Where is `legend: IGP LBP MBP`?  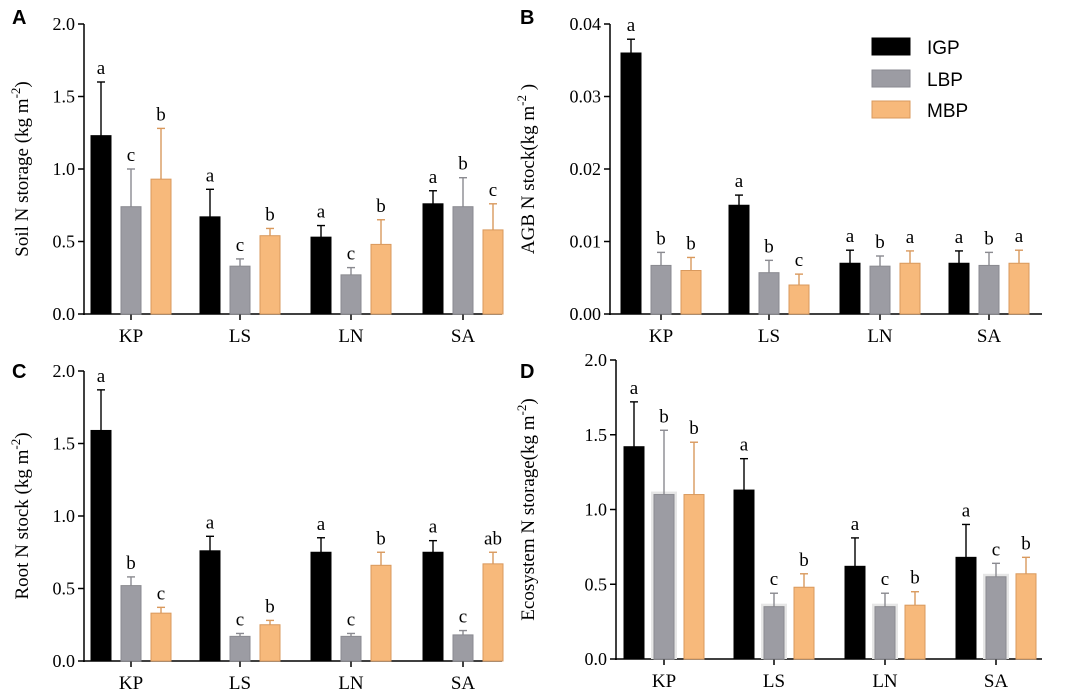
legend: IGP LBP MBP is located at coordinates (919, 79).